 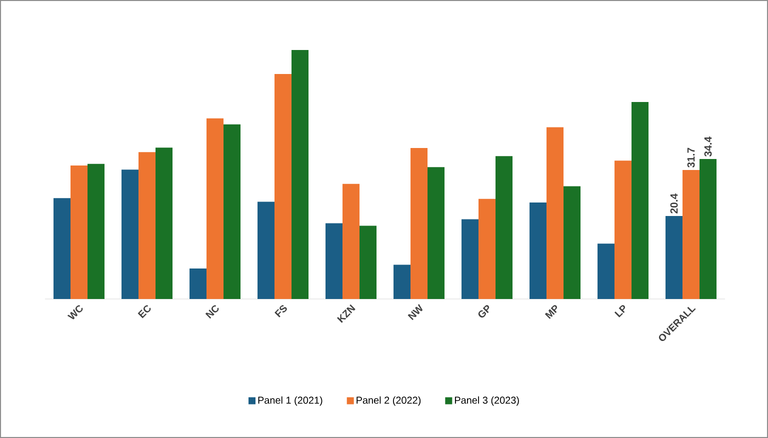 What do you see at coordinates (212, 312) in the screenshot?
I see `x-tick-label: NC` at bounding box center [212, 312].